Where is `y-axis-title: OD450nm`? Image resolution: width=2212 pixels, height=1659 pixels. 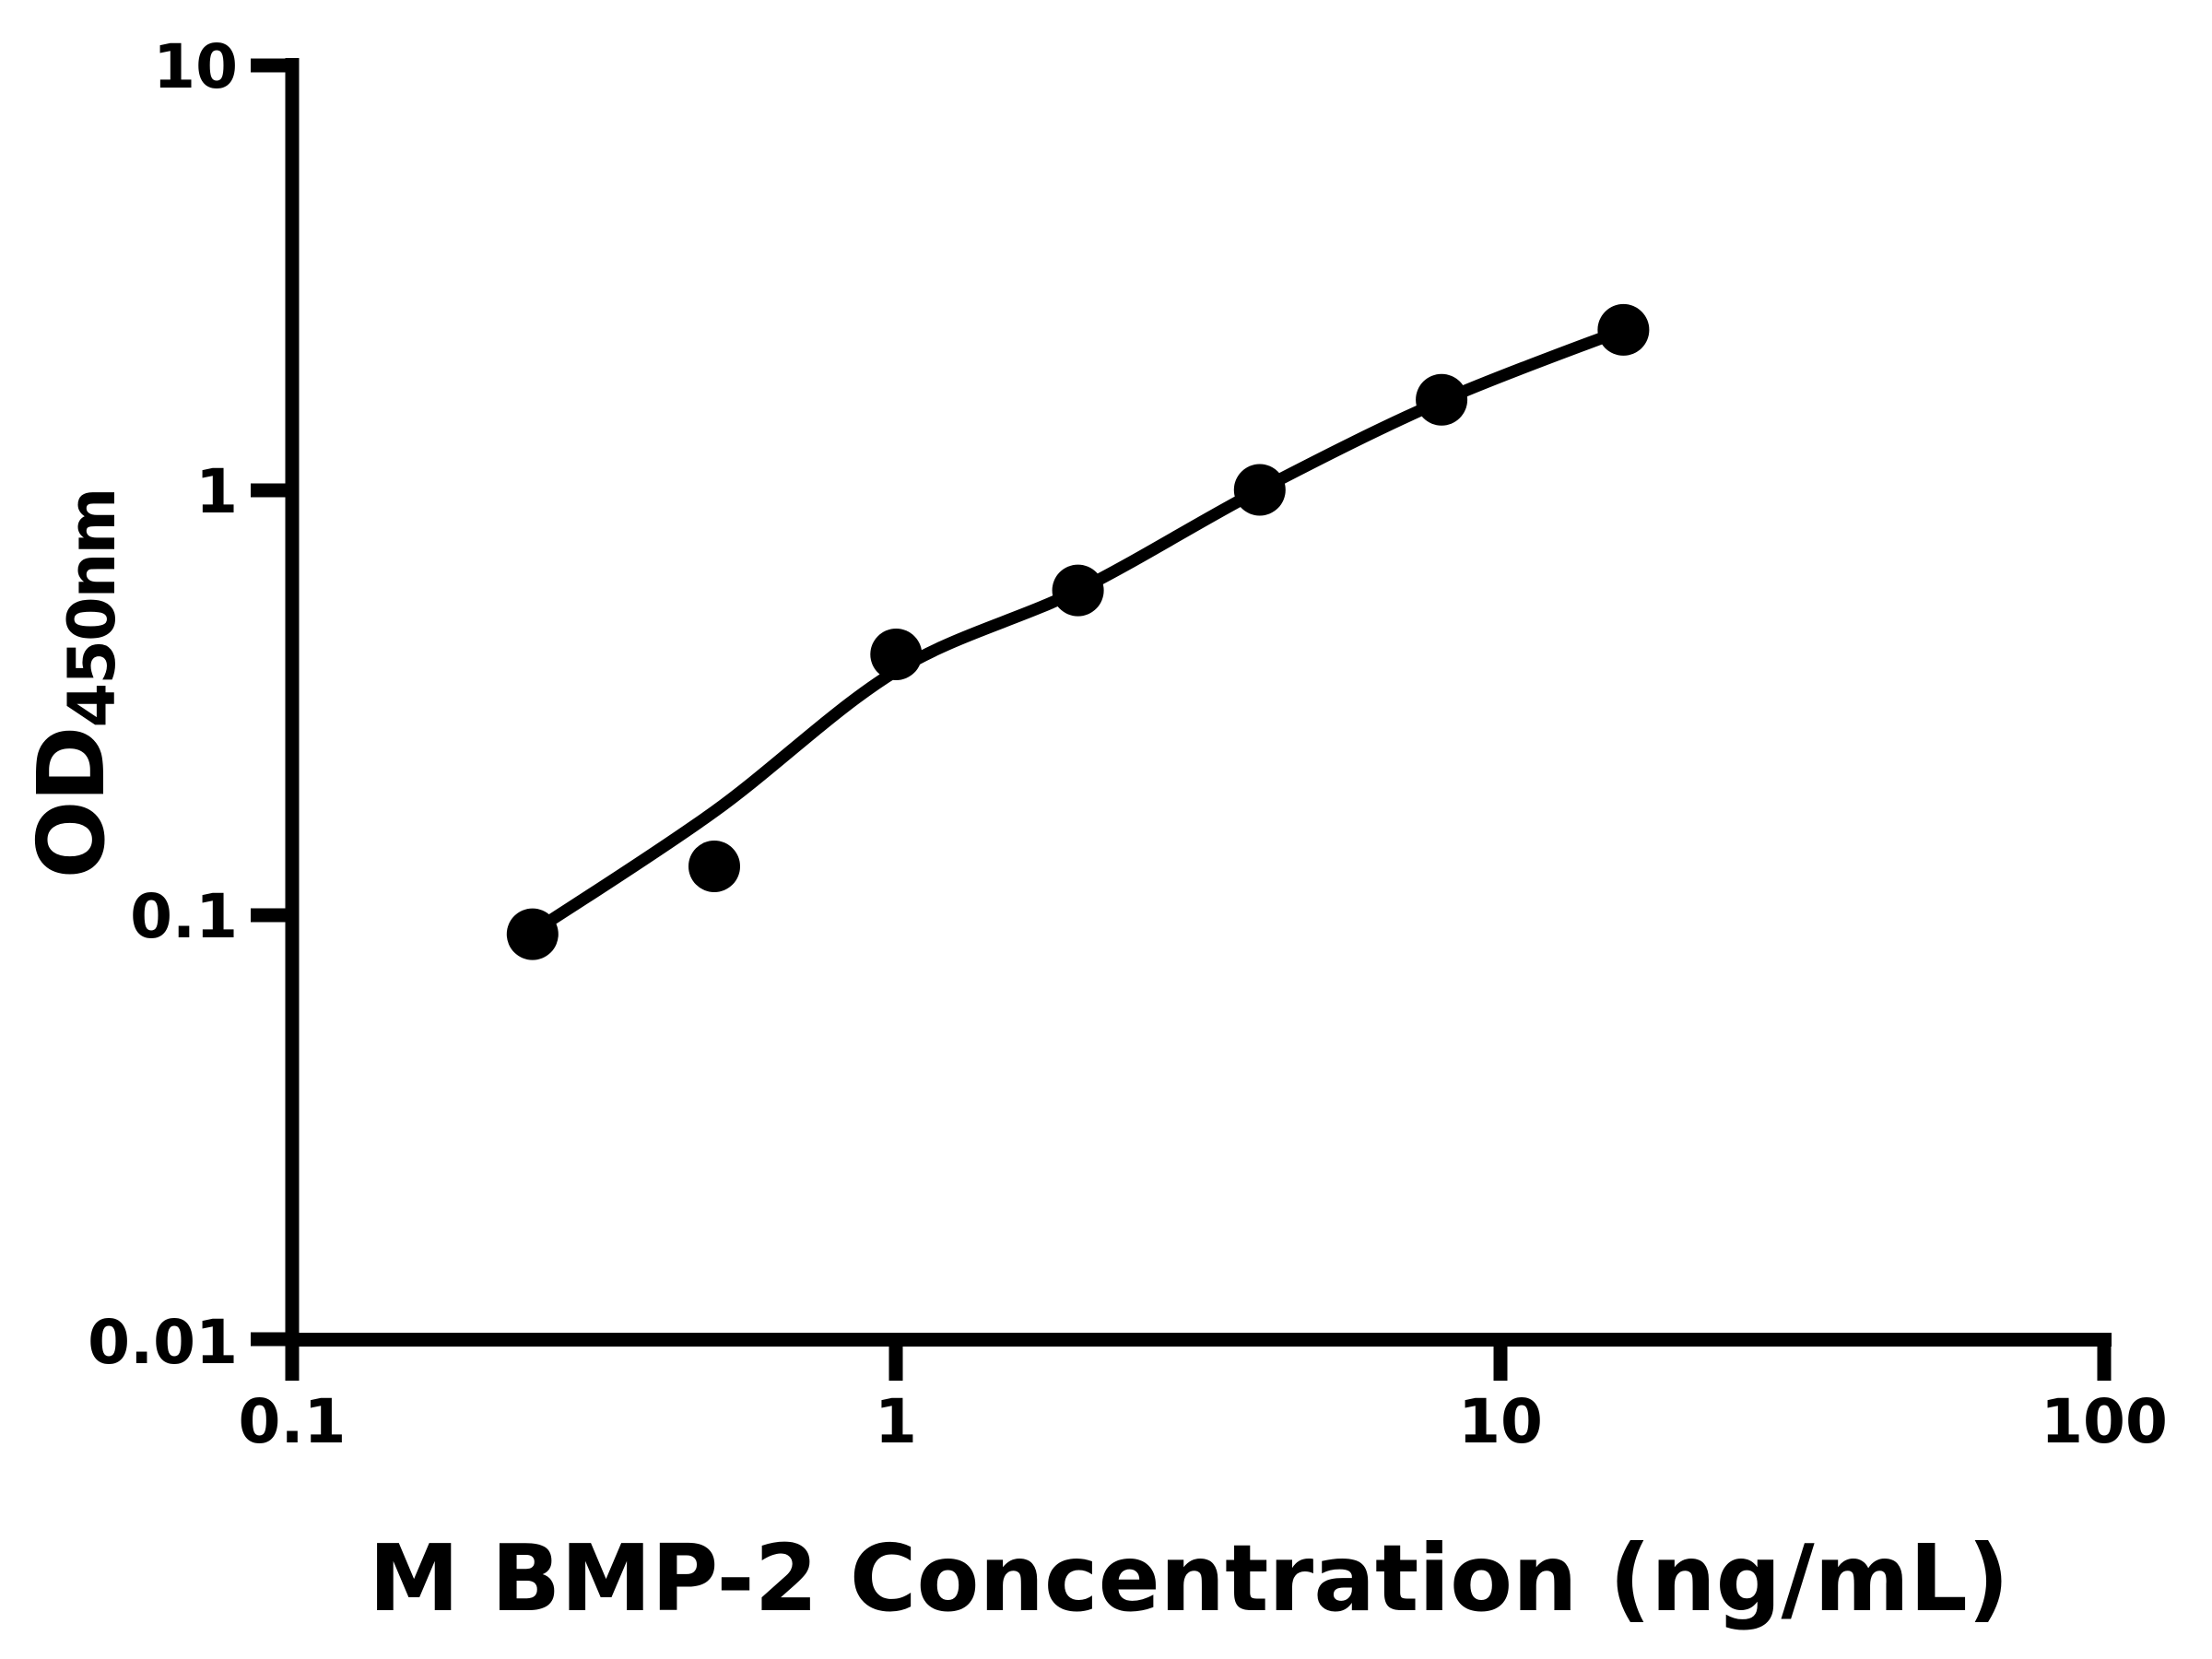 y-axis-title: OD450nm is located at coordinates (74, 684).